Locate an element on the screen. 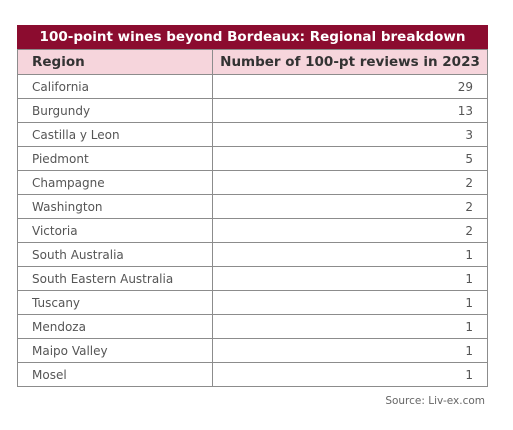 This screenshot has height=430, width=513. column-header-count: Number of 100-pt reviews in 2023 is located at coordinates (350, 62).